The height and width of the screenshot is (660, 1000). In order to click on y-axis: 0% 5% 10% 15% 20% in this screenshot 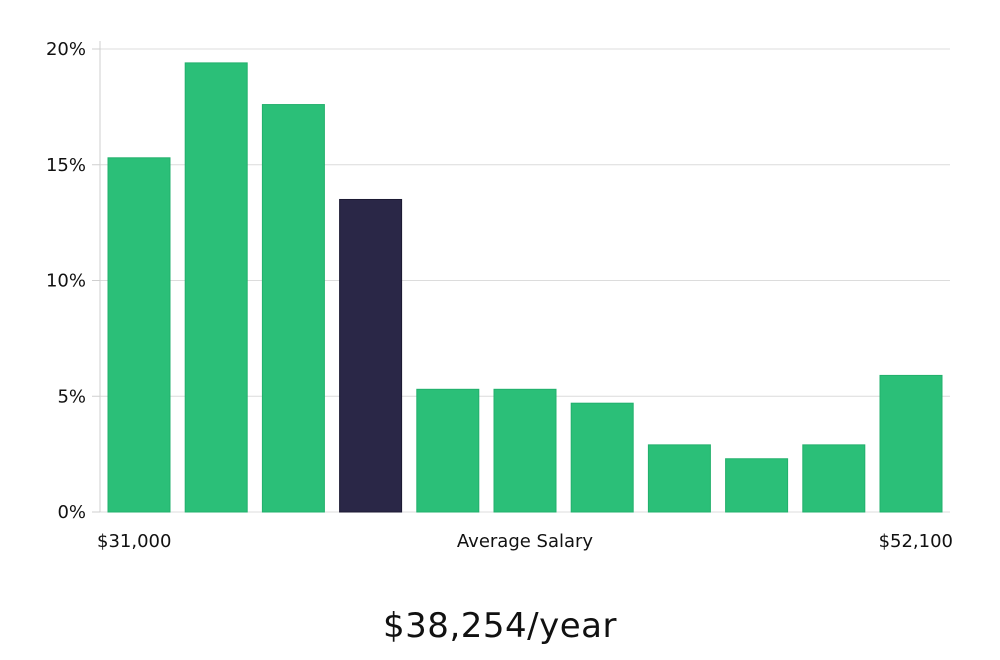, I will do `click(73, 281)`.